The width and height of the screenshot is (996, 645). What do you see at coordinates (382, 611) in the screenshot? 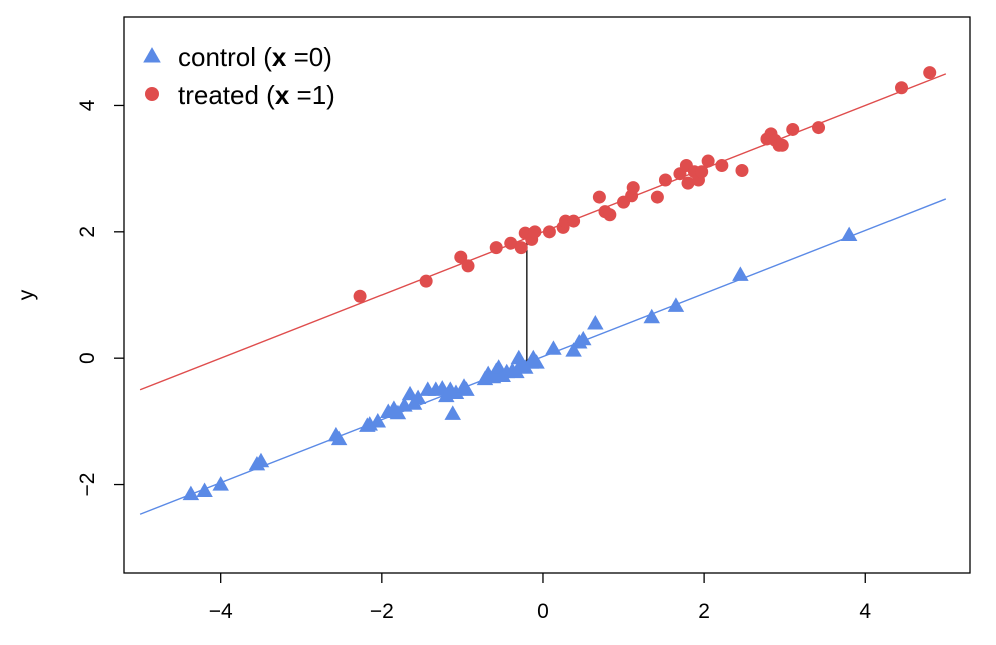
I see `x-tick-label: −2` at bounding box center [382, 611].